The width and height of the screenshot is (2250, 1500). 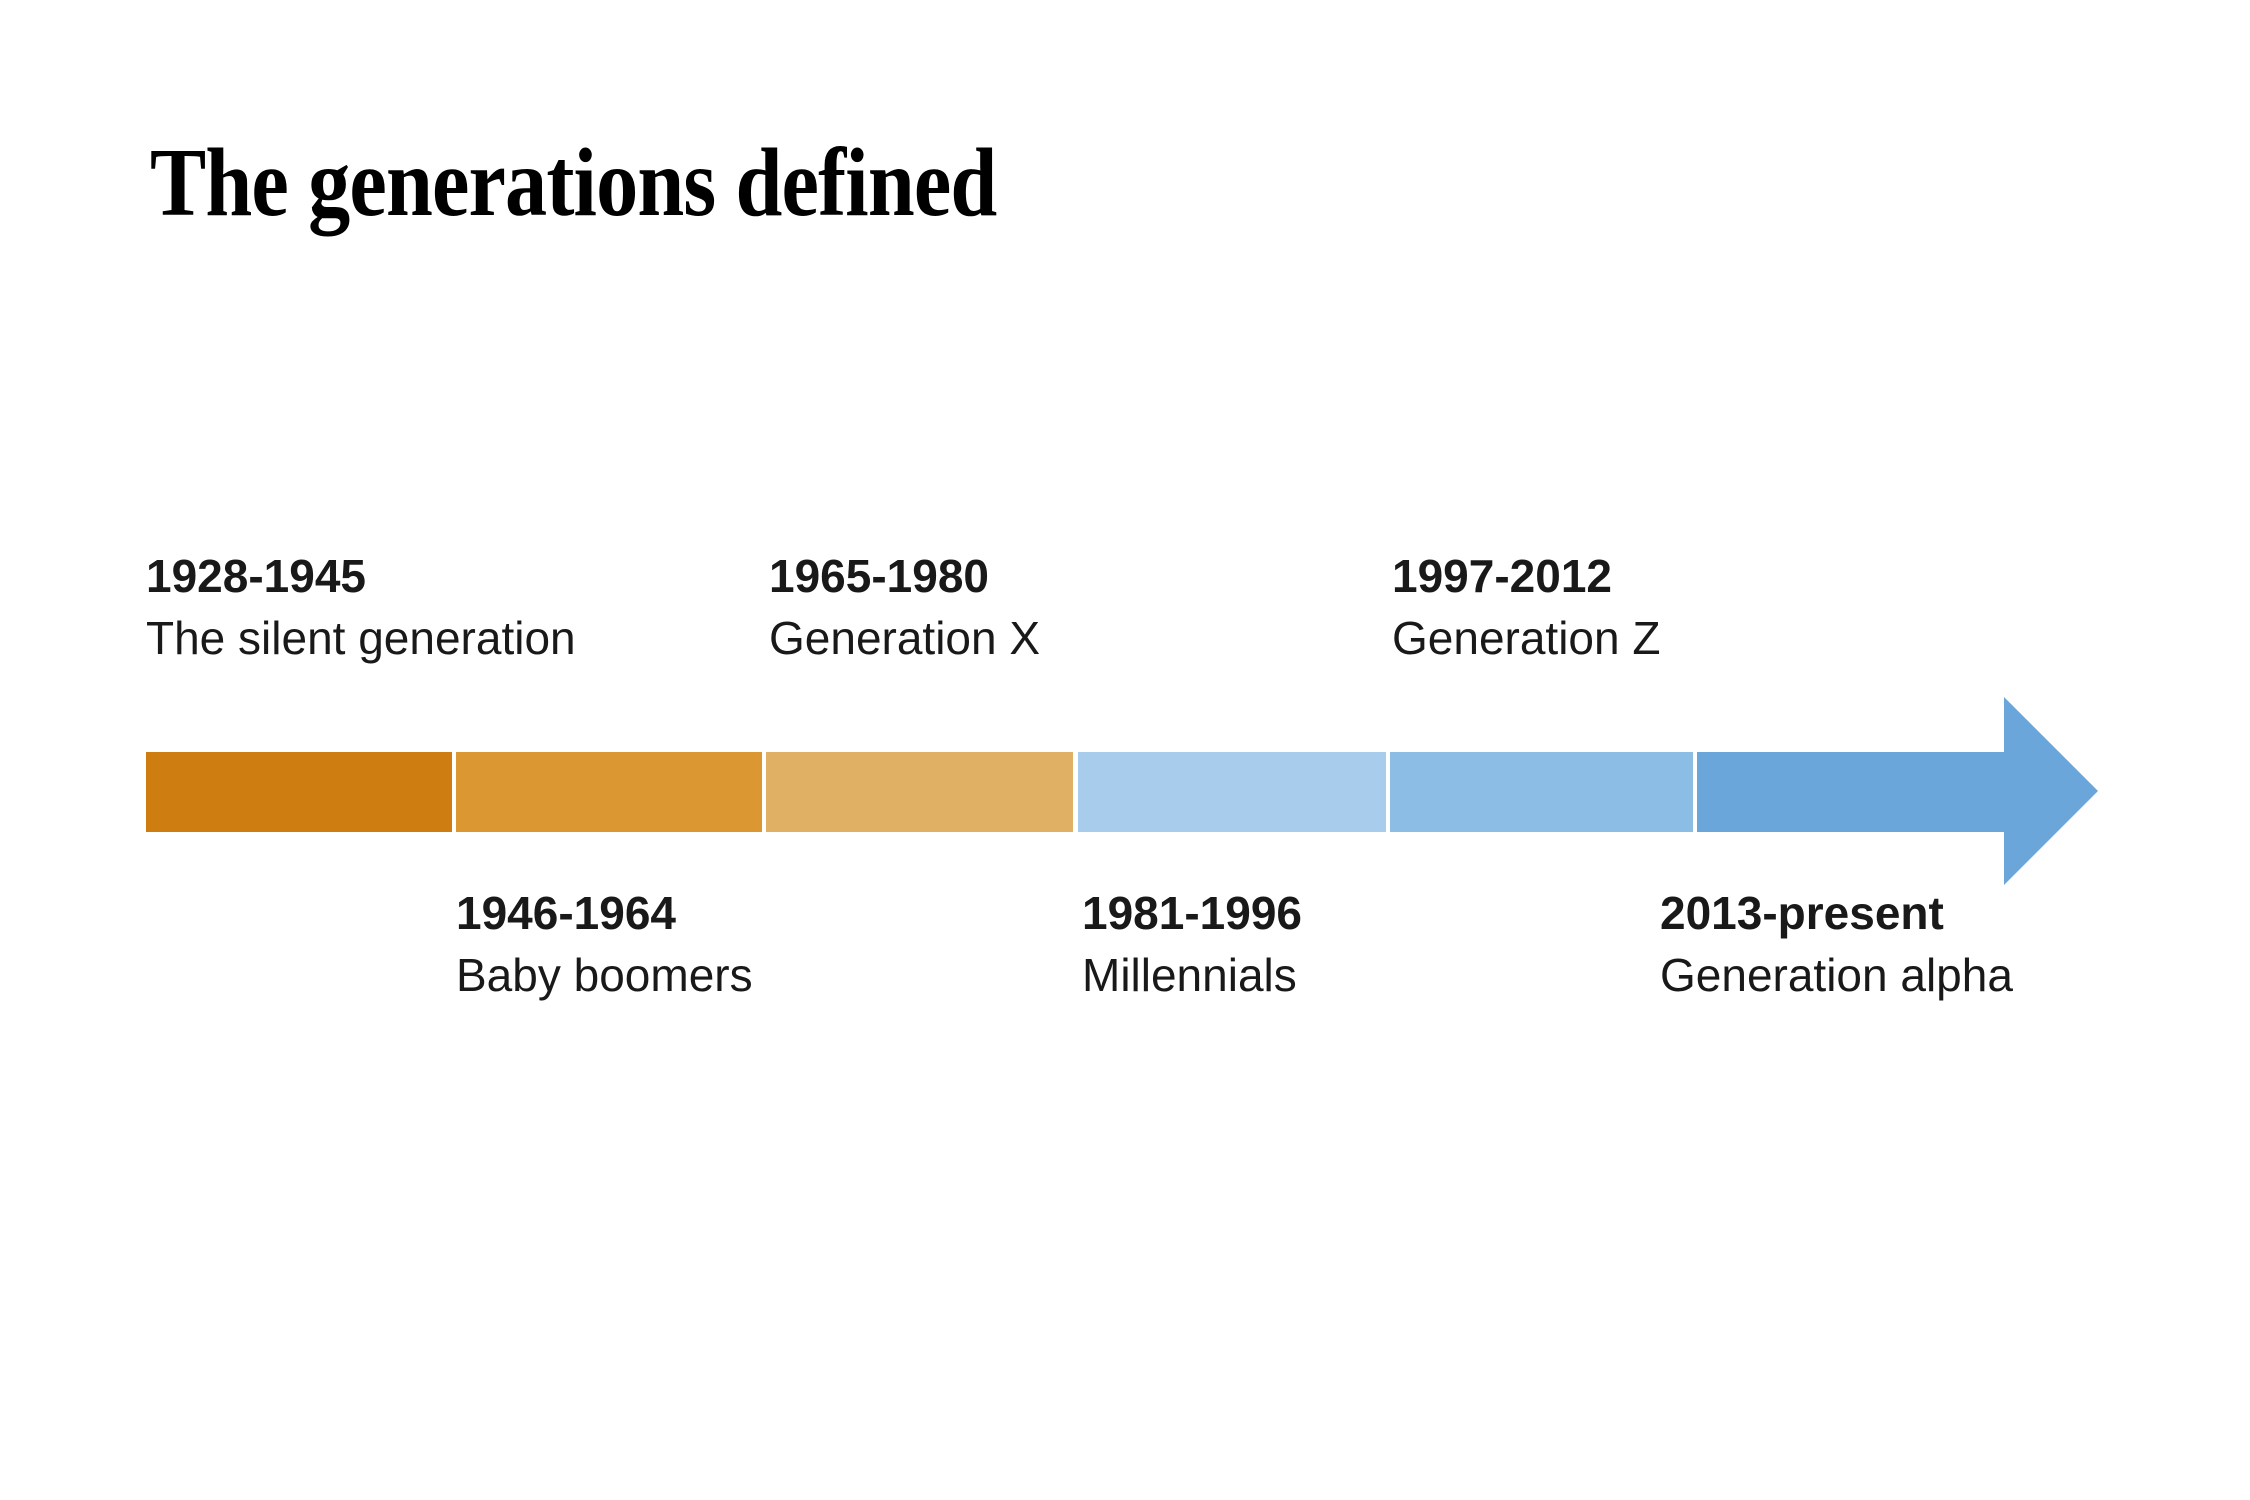 I want to click on timeline-segment-millennials, so click(x=1232, y=792).